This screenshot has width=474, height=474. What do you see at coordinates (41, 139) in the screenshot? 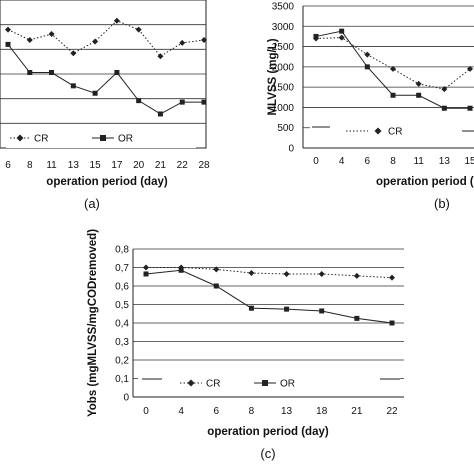
I see `legend-cr-label: CR` at bounding box center [41, 139].